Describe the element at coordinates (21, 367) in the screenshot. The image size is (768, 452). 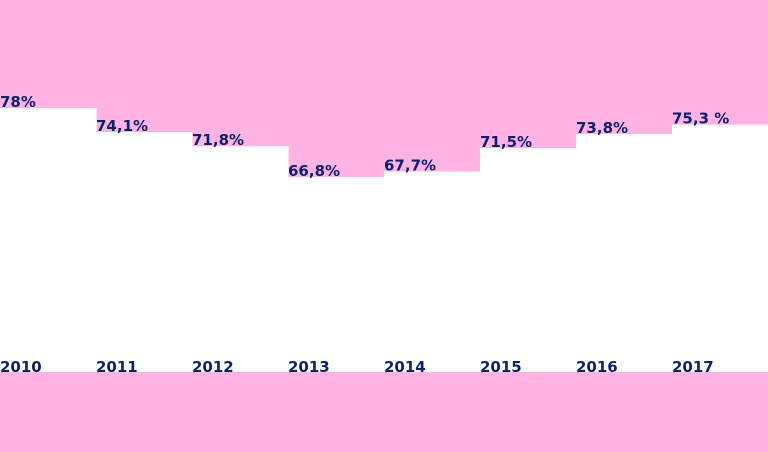
I see `year-label-2010: 2010` at that location.